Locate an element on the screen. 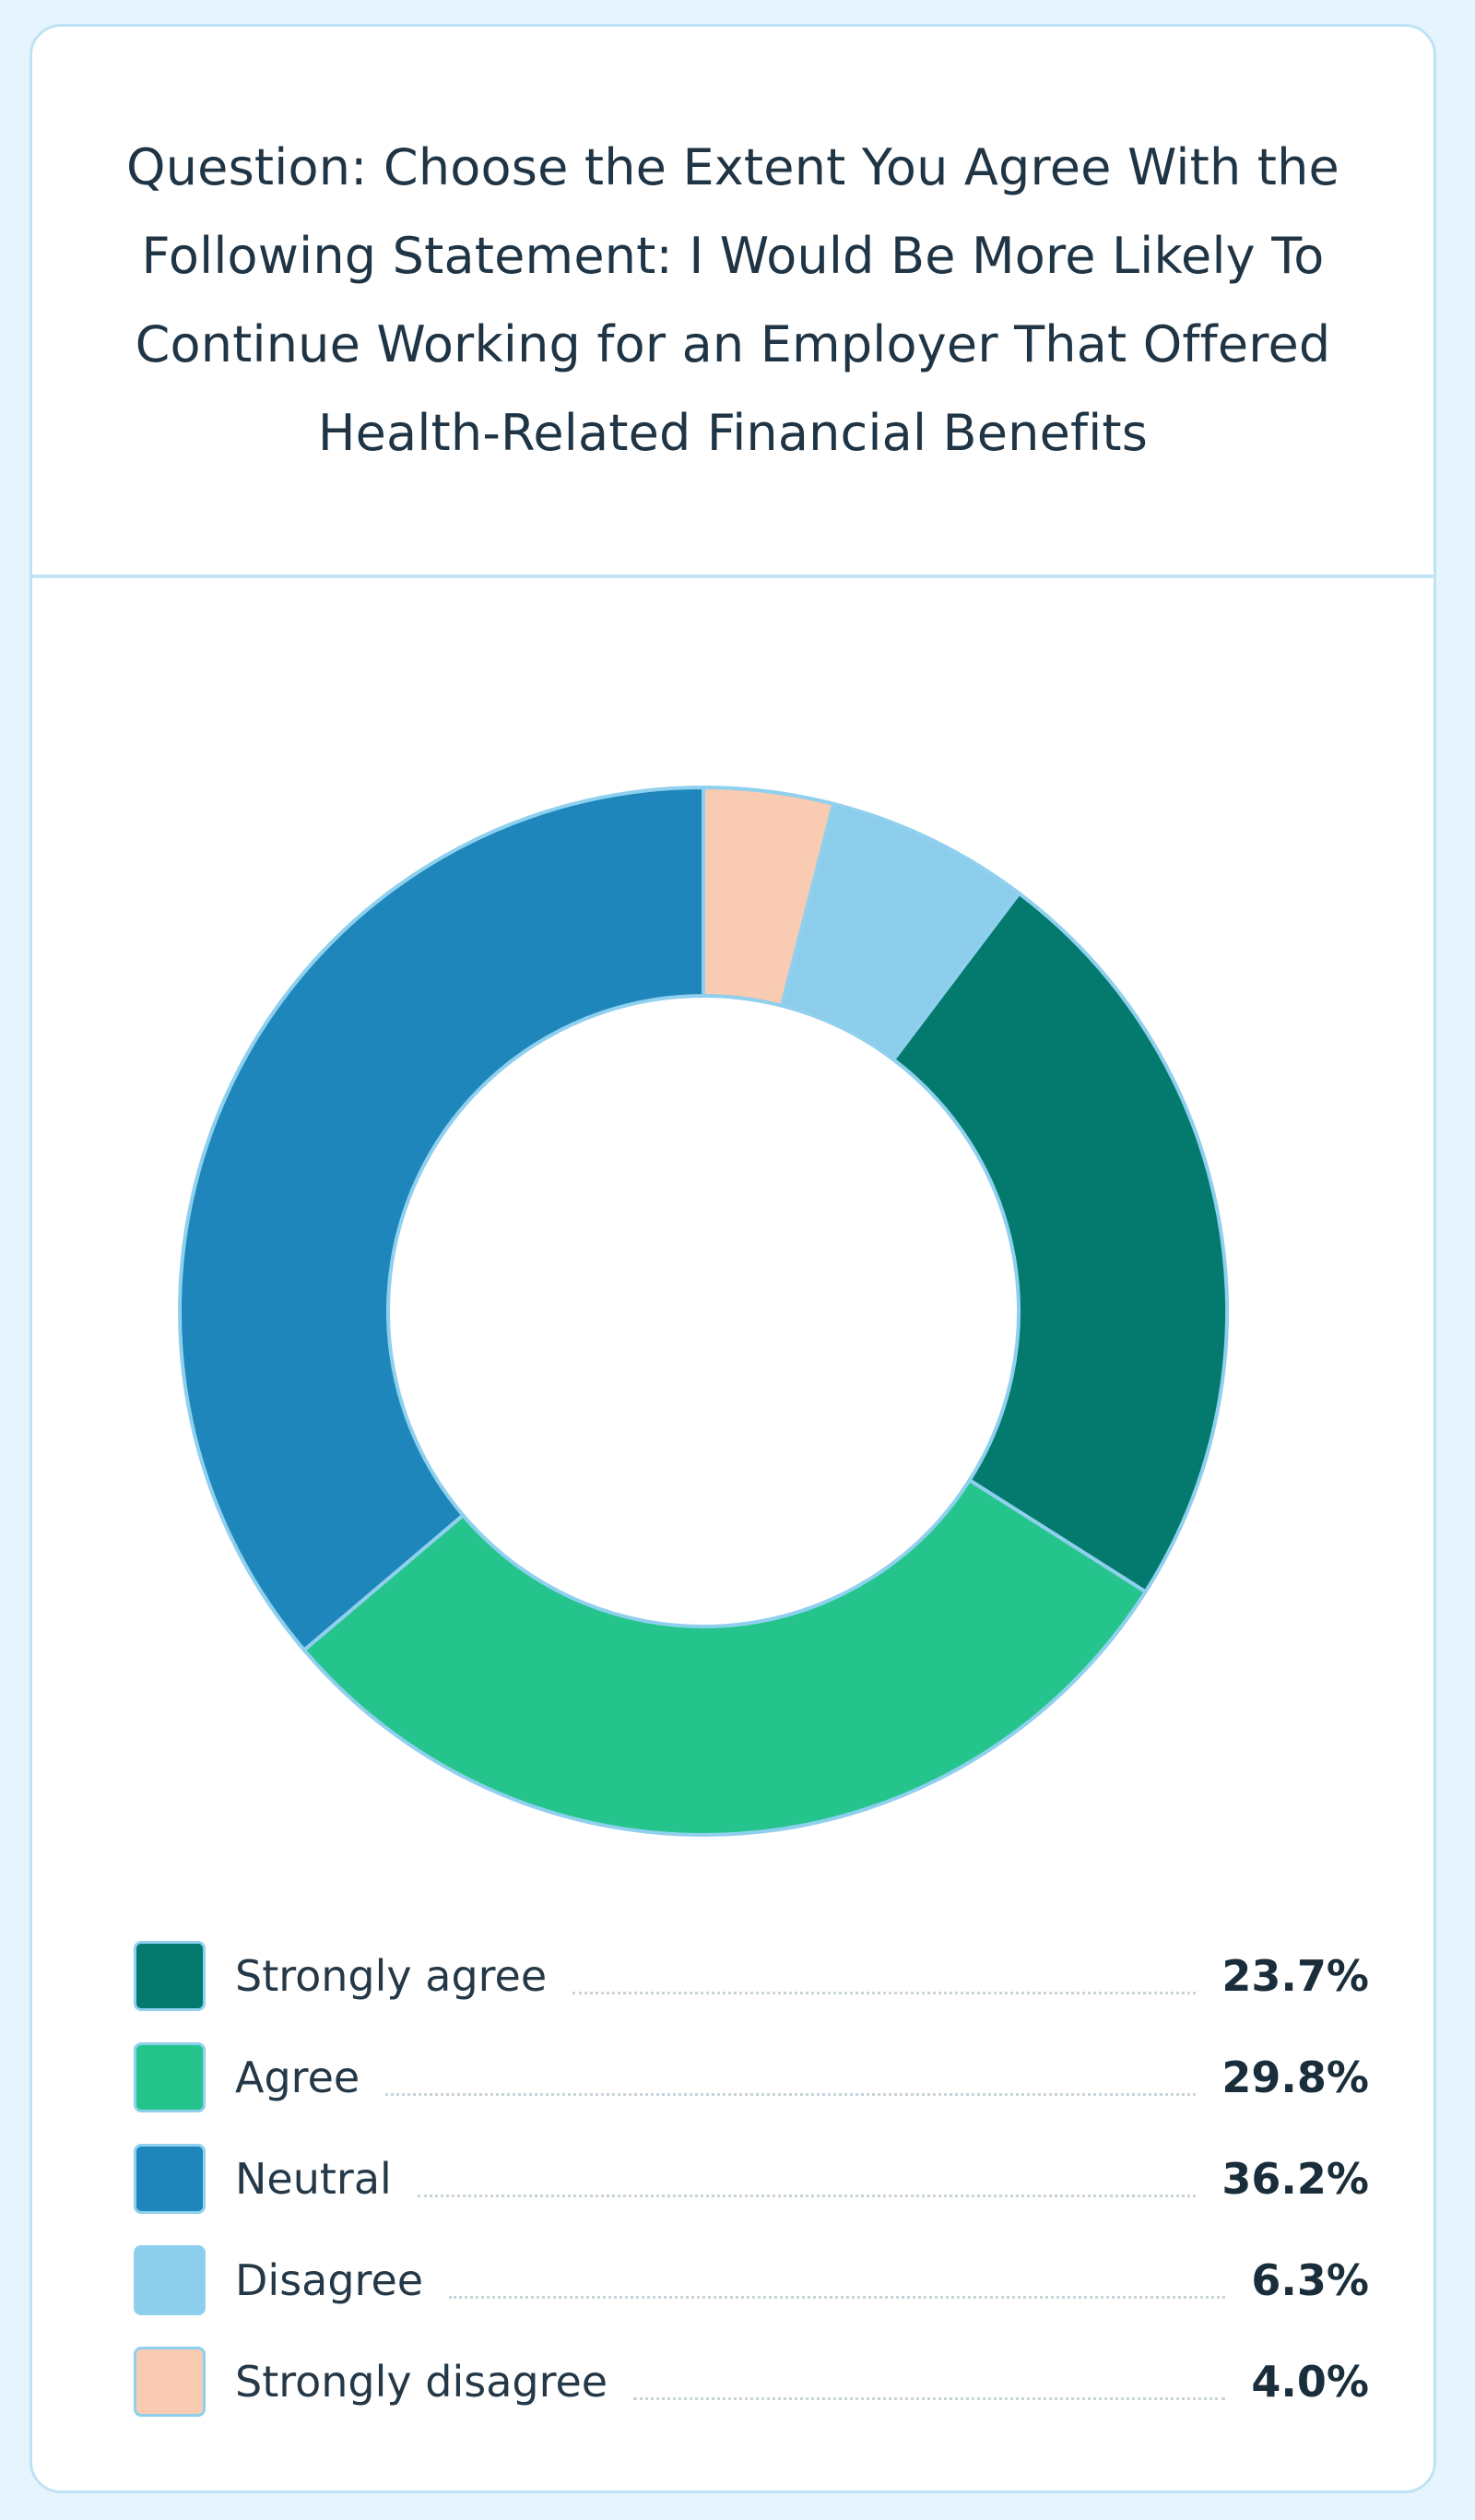 The height and width of the screenshot is (2520, 1475). legend-label: Disagree is located at coordinates (329, 2280).